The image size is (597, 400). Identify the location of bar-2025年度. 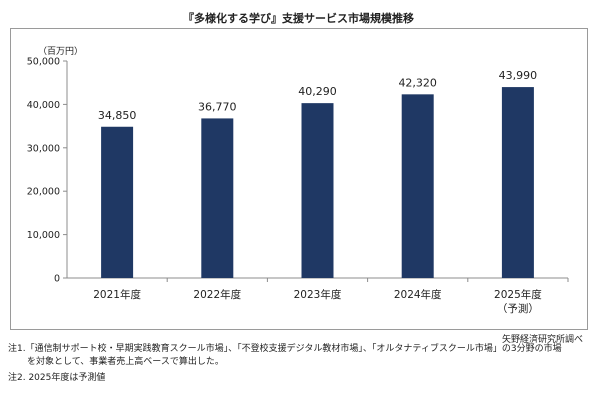
(517, 182).